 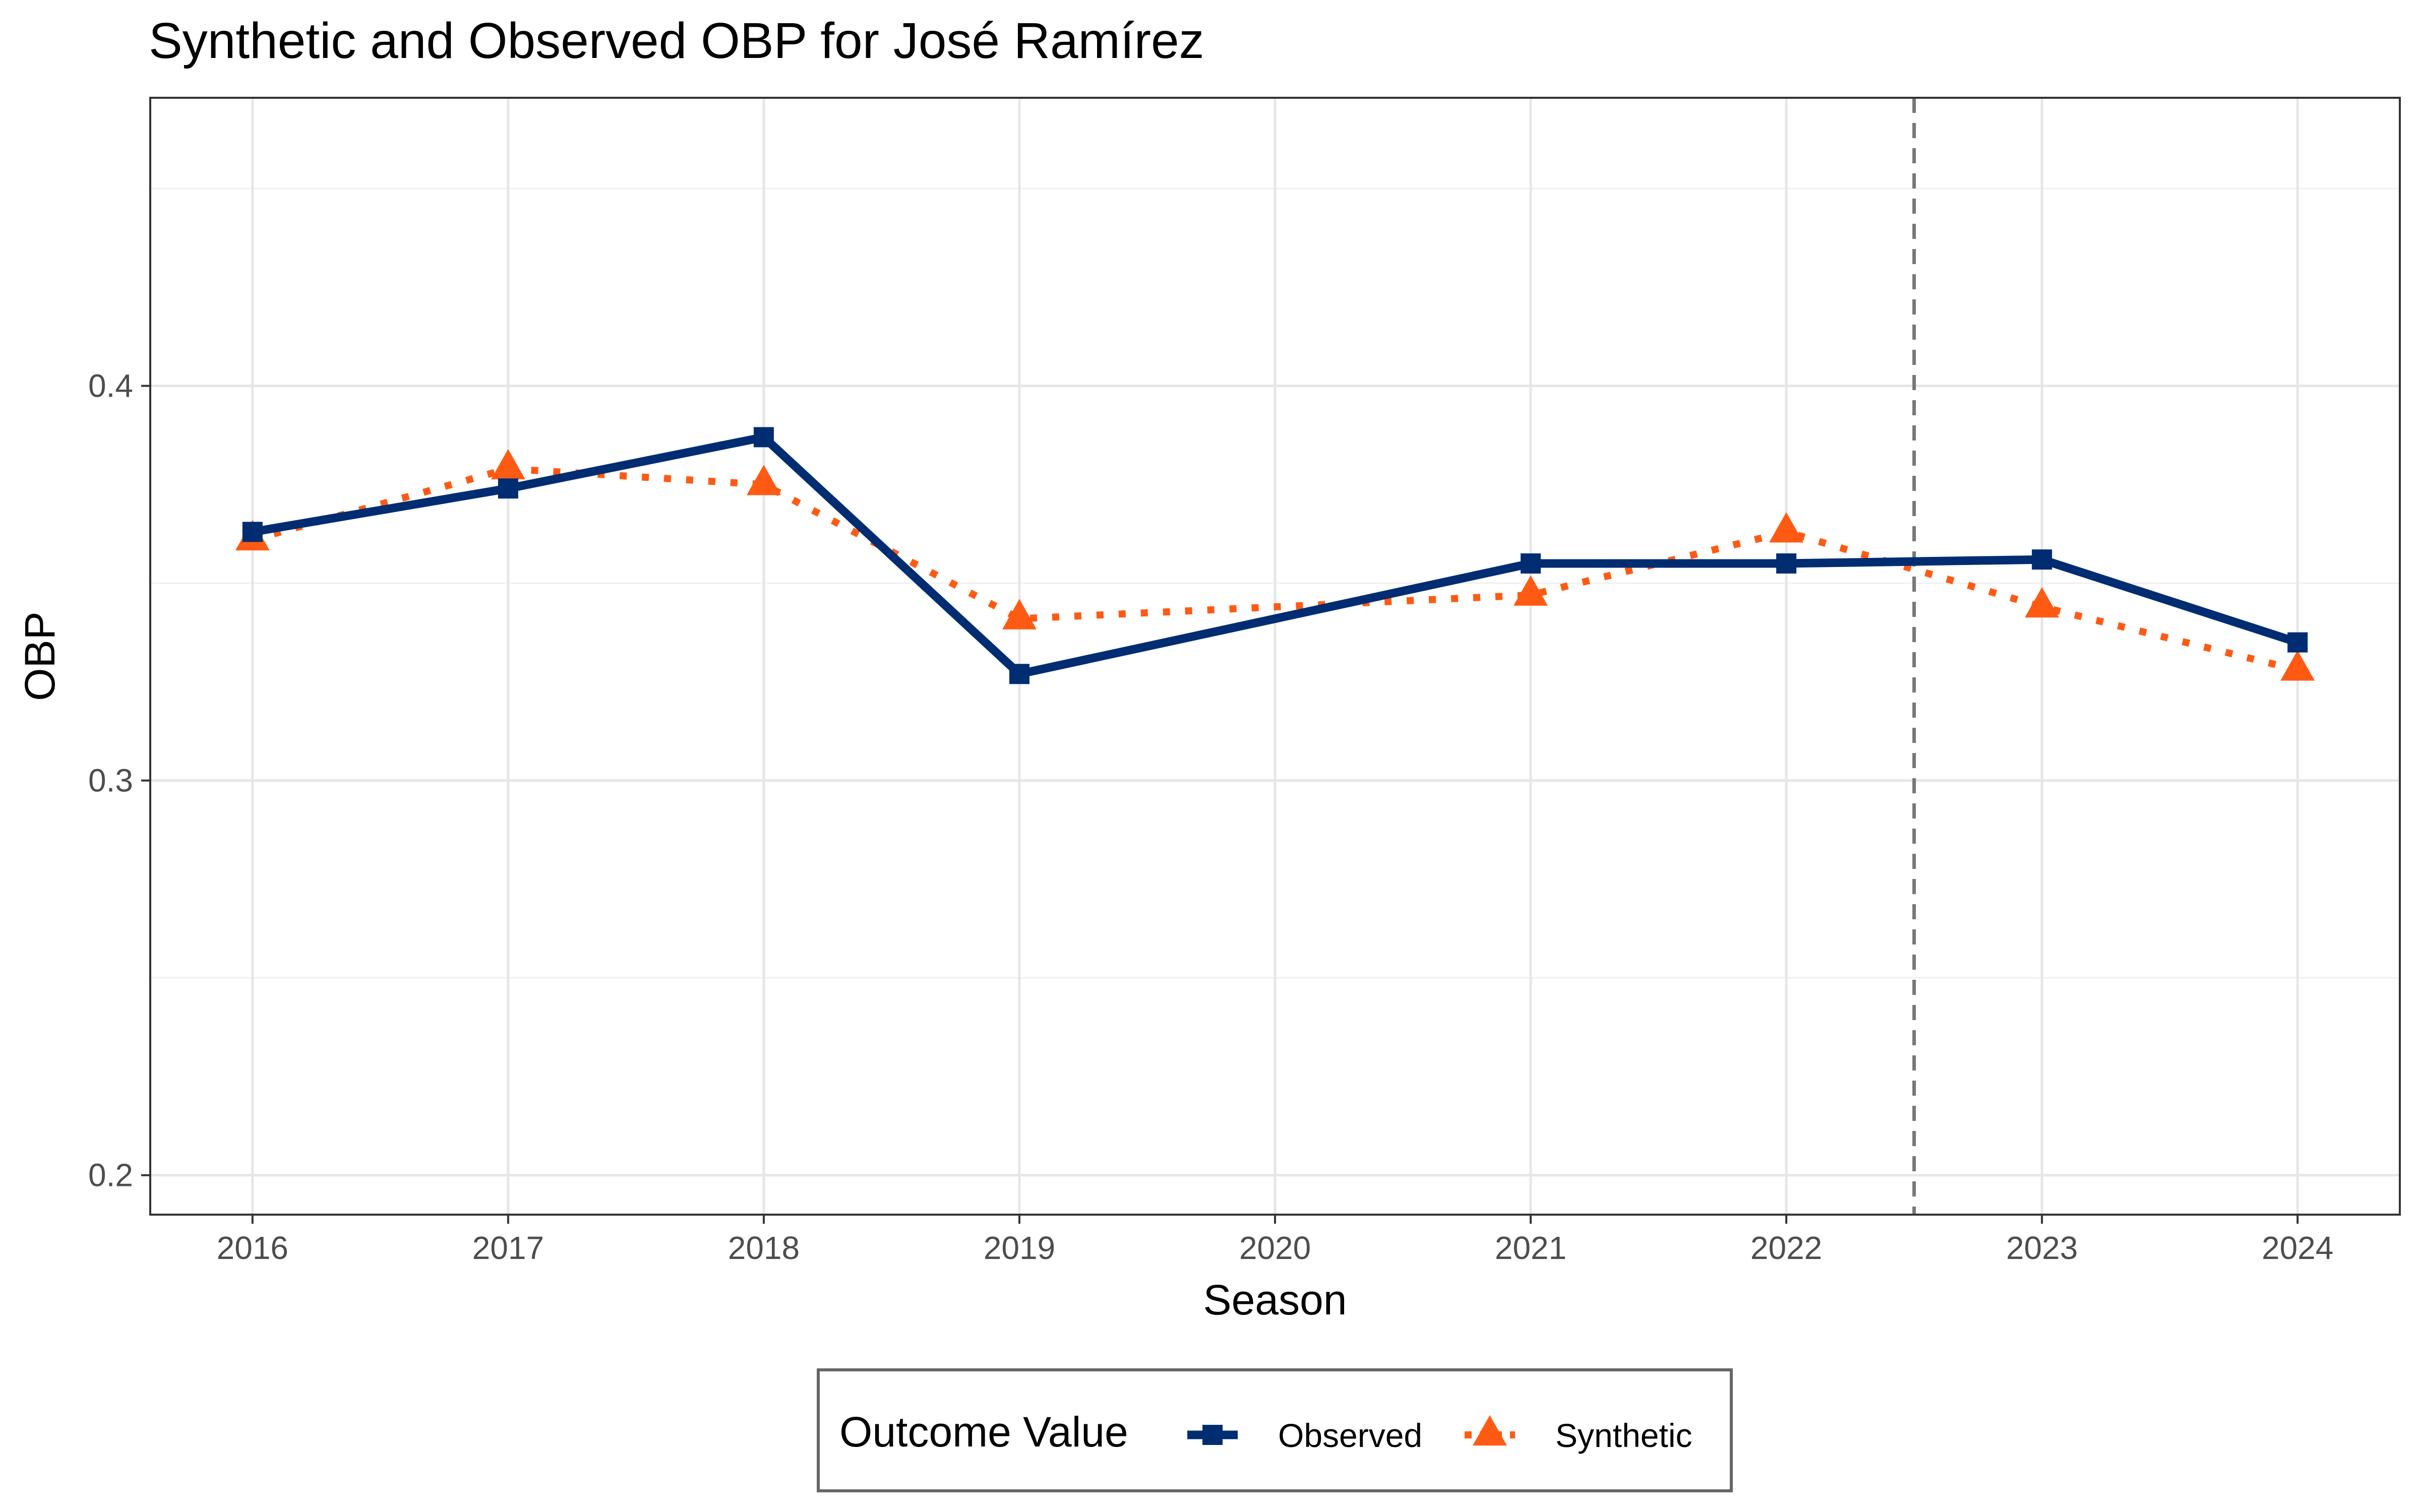 I want to click on series-synthetic, so click(x=1275, y=565).